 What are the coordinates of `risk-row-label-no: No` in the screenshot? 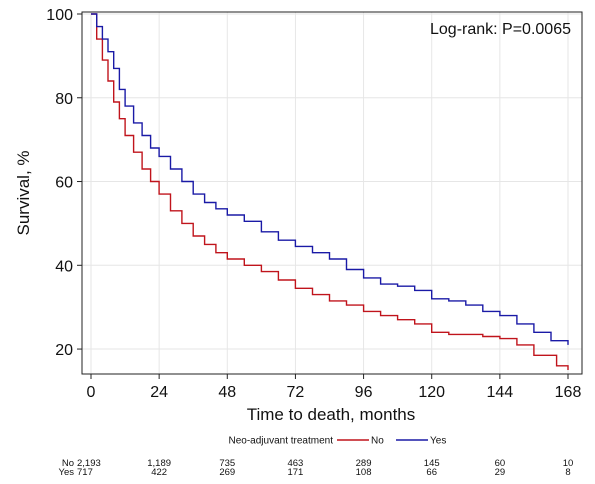 It's located at (68, 463).